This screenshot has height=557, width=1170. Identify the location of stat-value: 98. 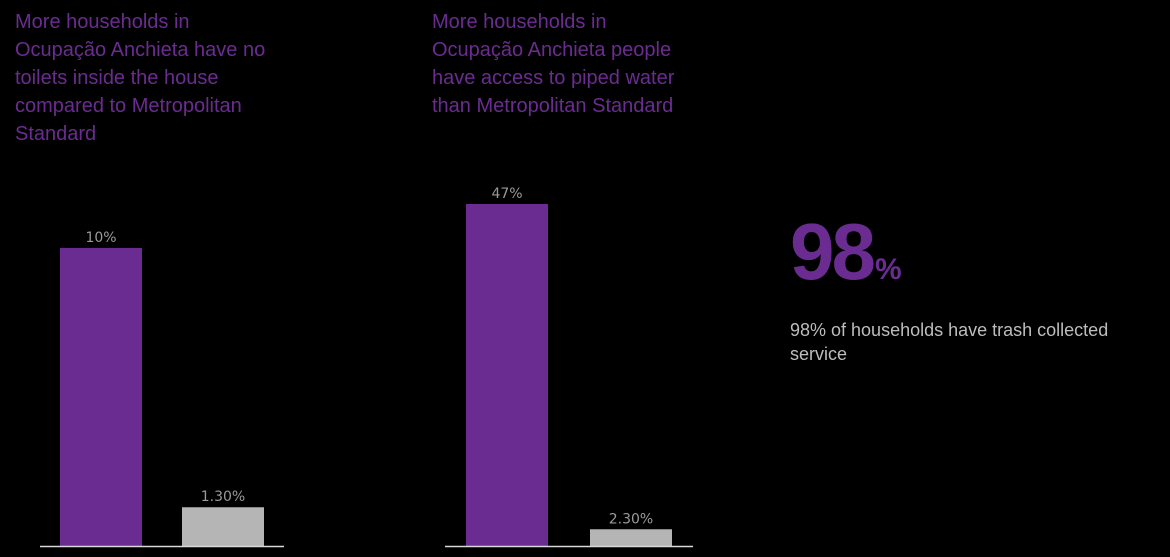
(833, 251).